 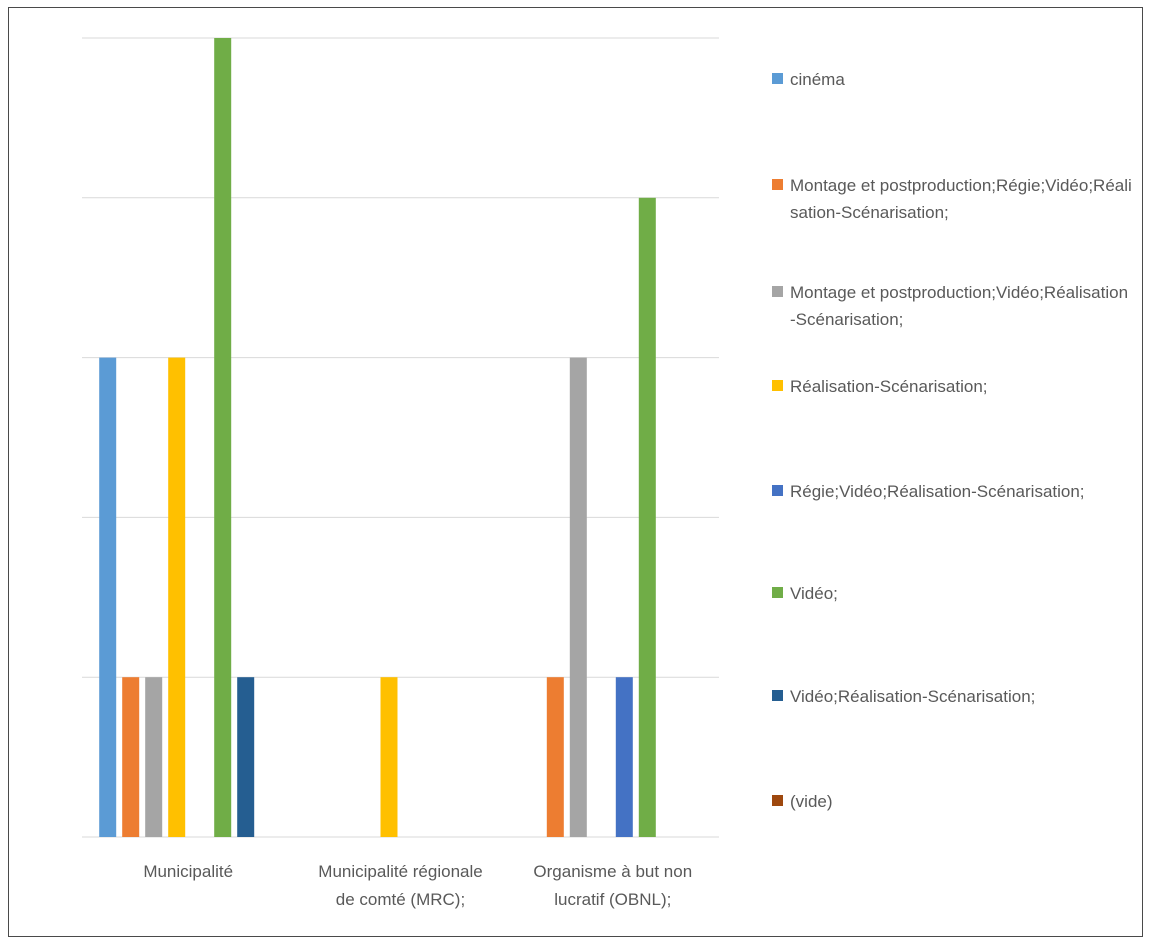 I want to click on legend-item: (vide), so click(x=952, y=801).